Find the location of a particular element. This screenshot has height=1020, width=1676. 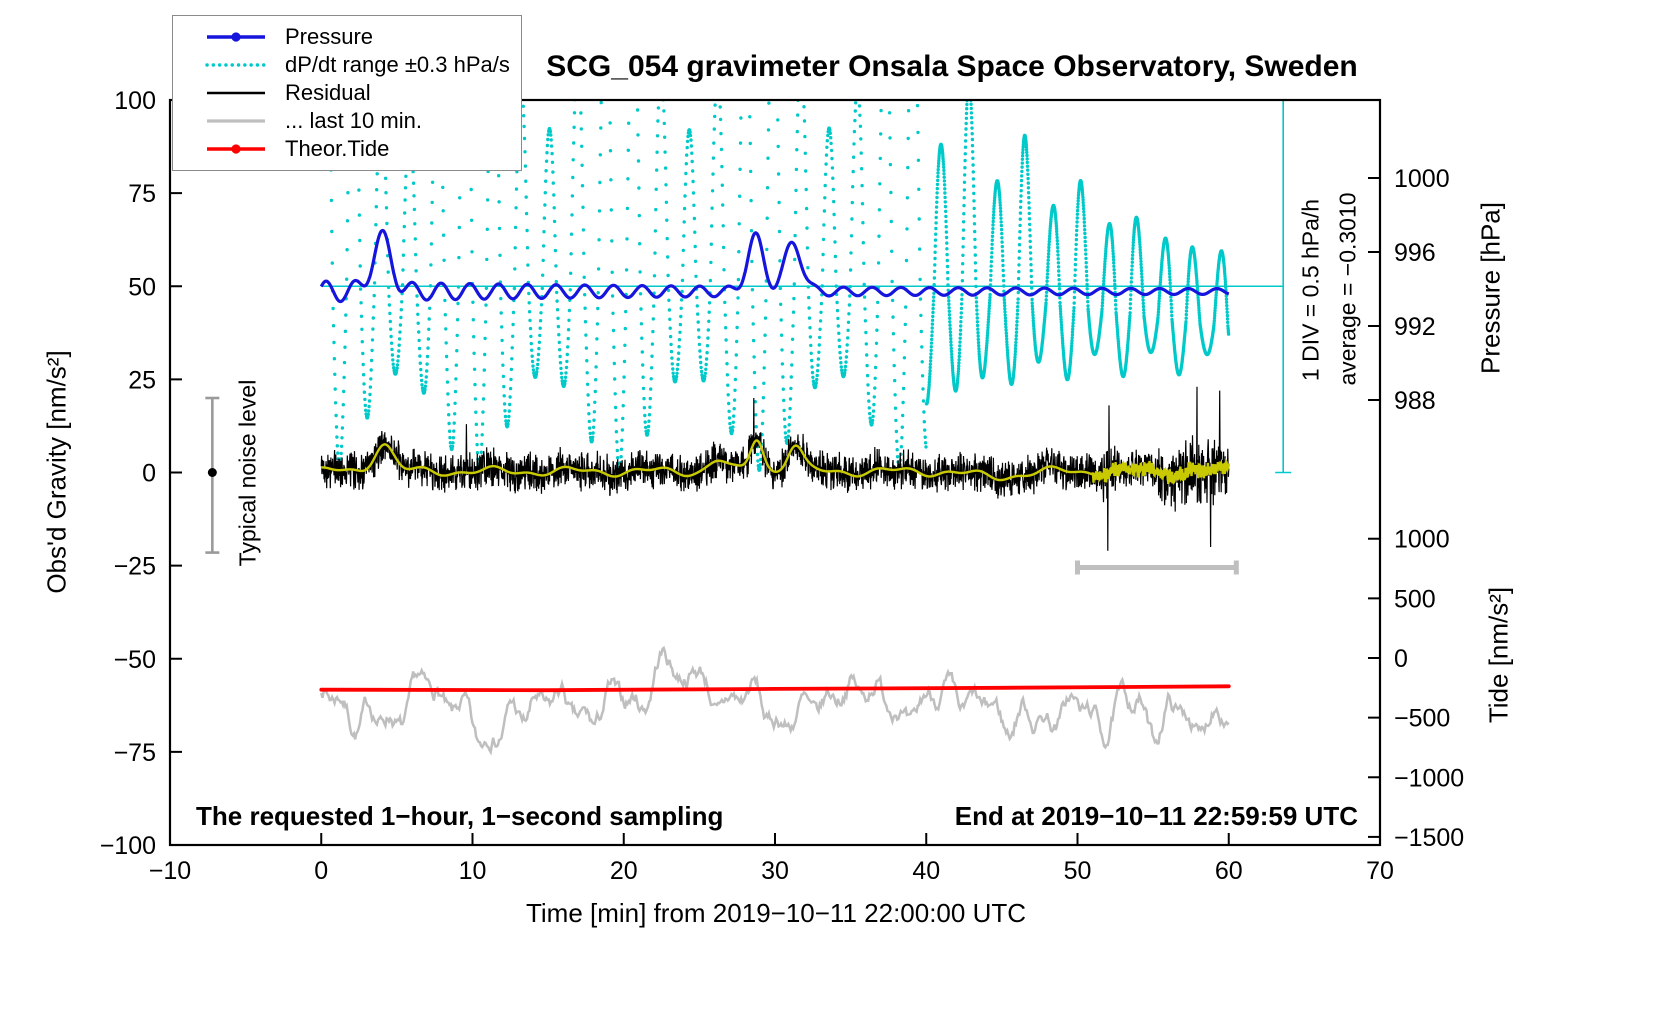

time-tick-label: −10 is located at coordinates (170, 871).